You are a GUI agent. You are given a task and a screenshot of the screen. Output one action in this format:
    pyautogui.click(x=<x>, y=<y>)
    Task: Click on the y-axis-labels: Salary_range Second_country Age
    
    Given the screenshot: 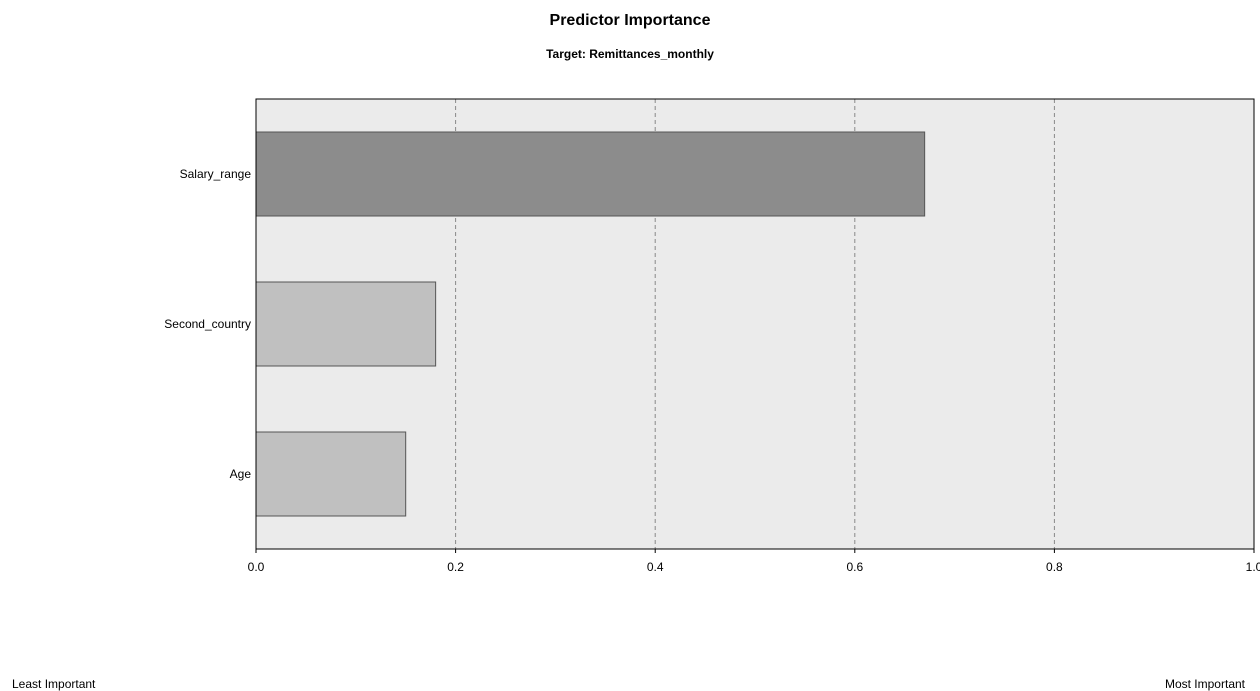 What is the action you would take?
    pyautogui.click(x=207, y=324)
    